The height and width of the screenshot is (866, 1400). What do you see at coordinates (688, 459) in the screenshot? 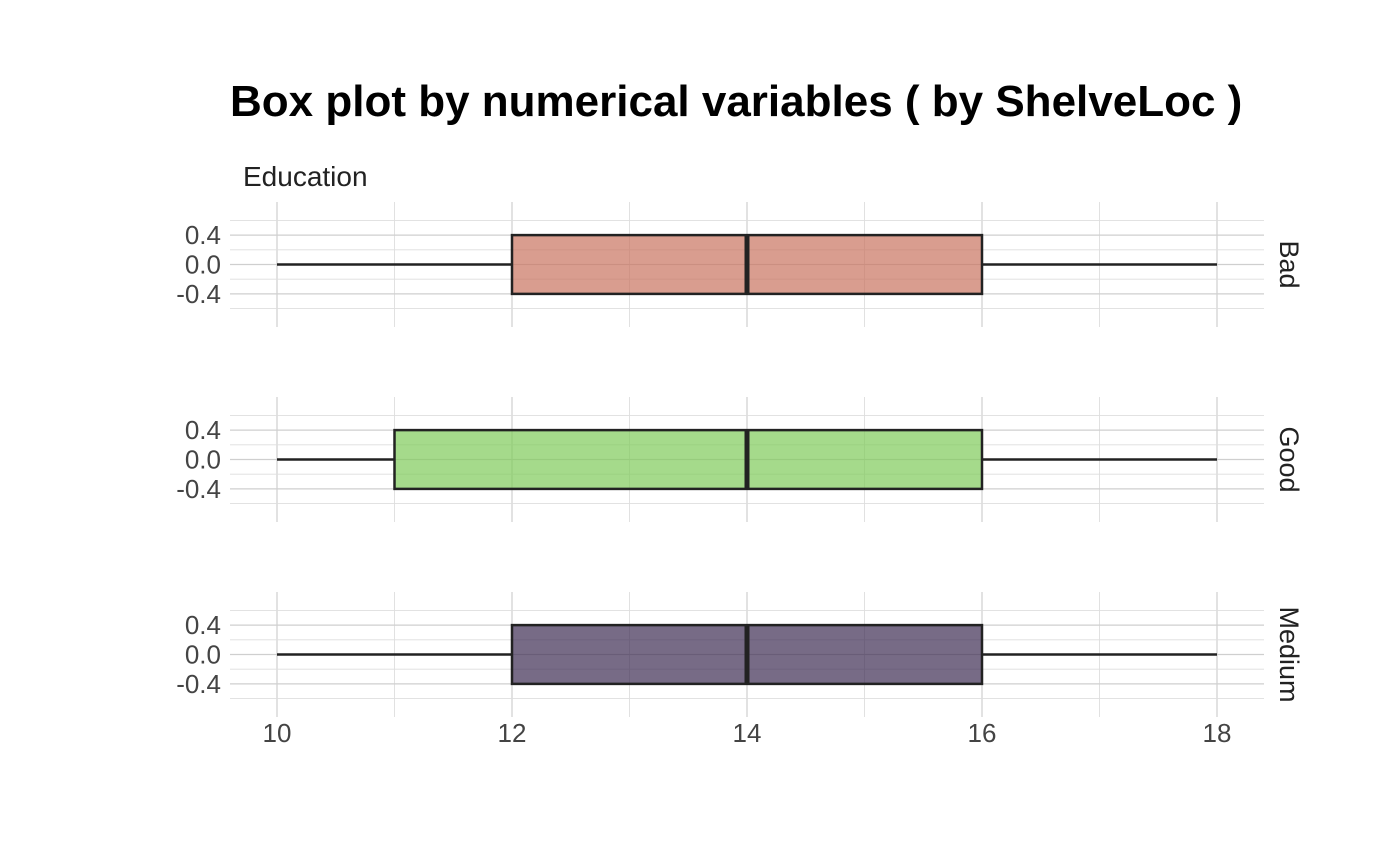
I see `box-good` at bounding box center [688, 459].